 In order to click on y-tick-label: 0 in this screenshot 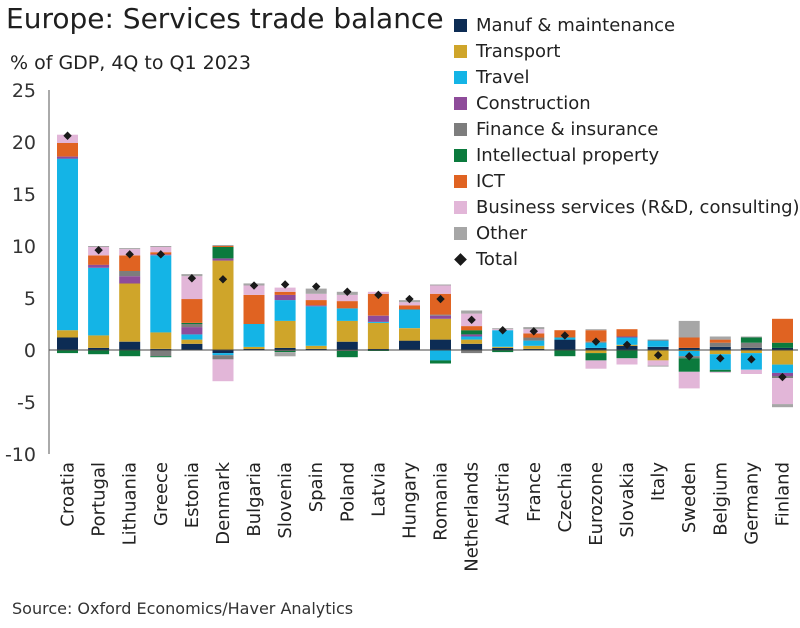, I will do `click(30, 351)`.